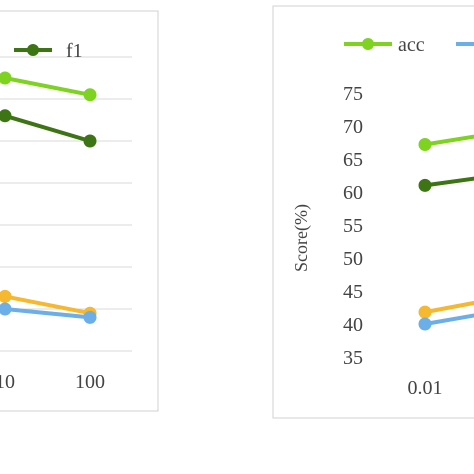 The height and width of the screenshot is (474, 474). Describe the element at coordinates (353, 94) in the screenshot. I see `right-y-tick-75: 75` at that location.